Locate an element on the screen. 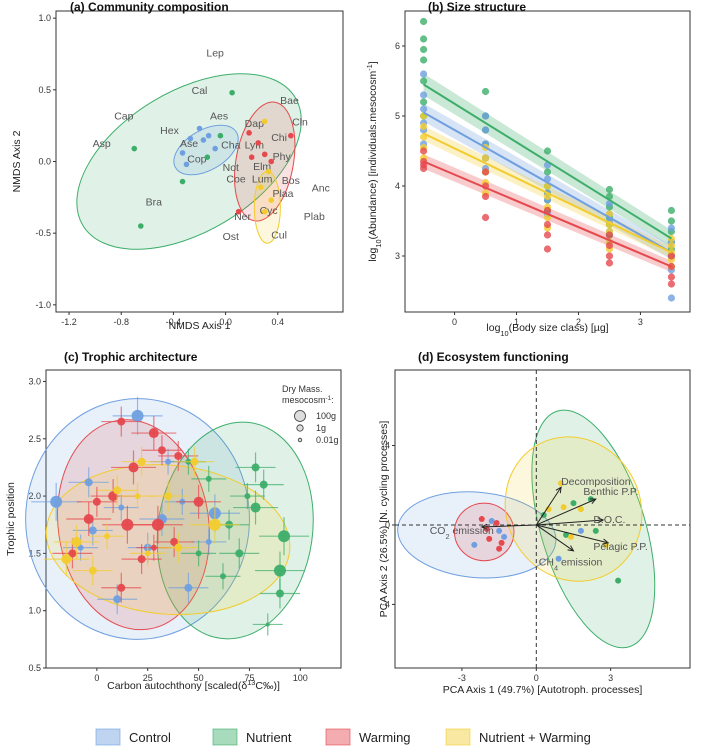 The height and width of the screenshot is (751, 709). y-tick-label: 2.5 is located at coordinates (34, 439).